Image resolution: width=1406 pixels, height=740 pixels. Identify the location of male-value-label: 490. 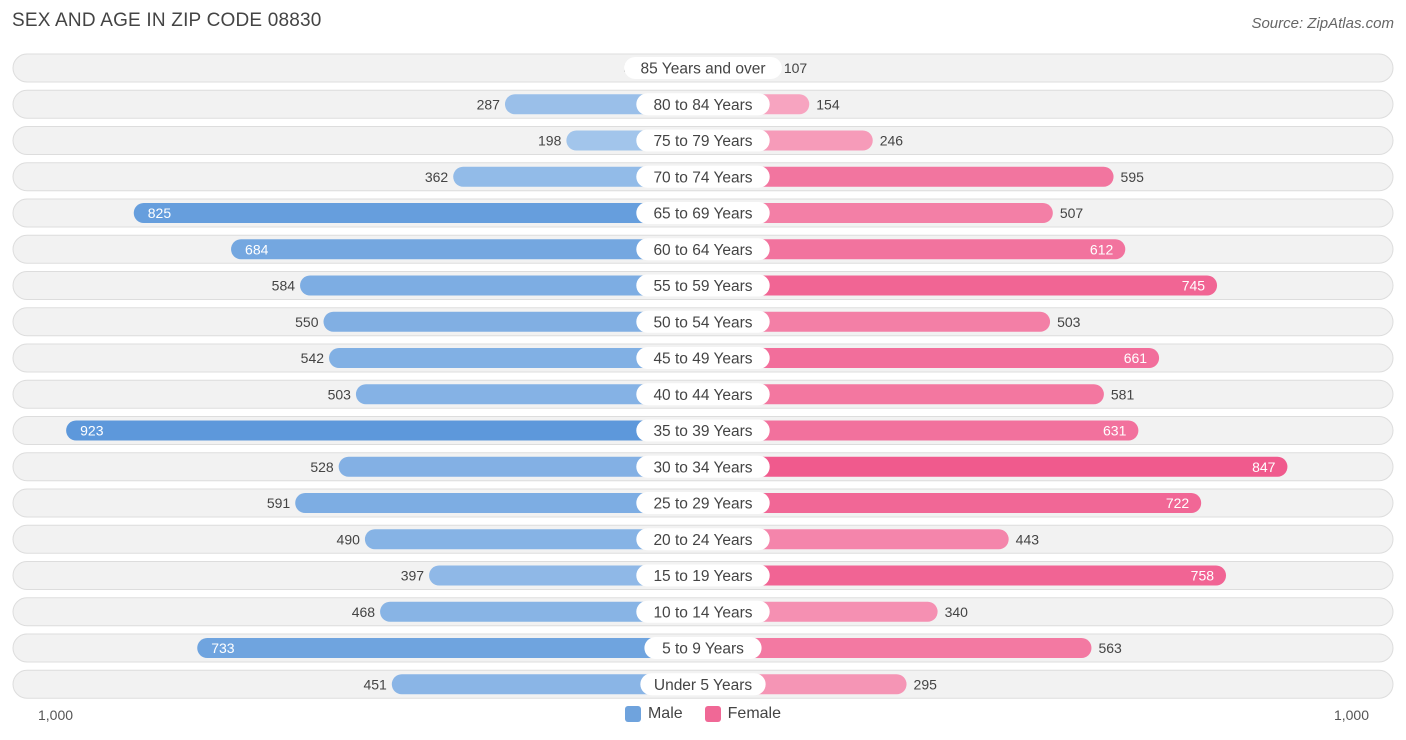
(349, 539).